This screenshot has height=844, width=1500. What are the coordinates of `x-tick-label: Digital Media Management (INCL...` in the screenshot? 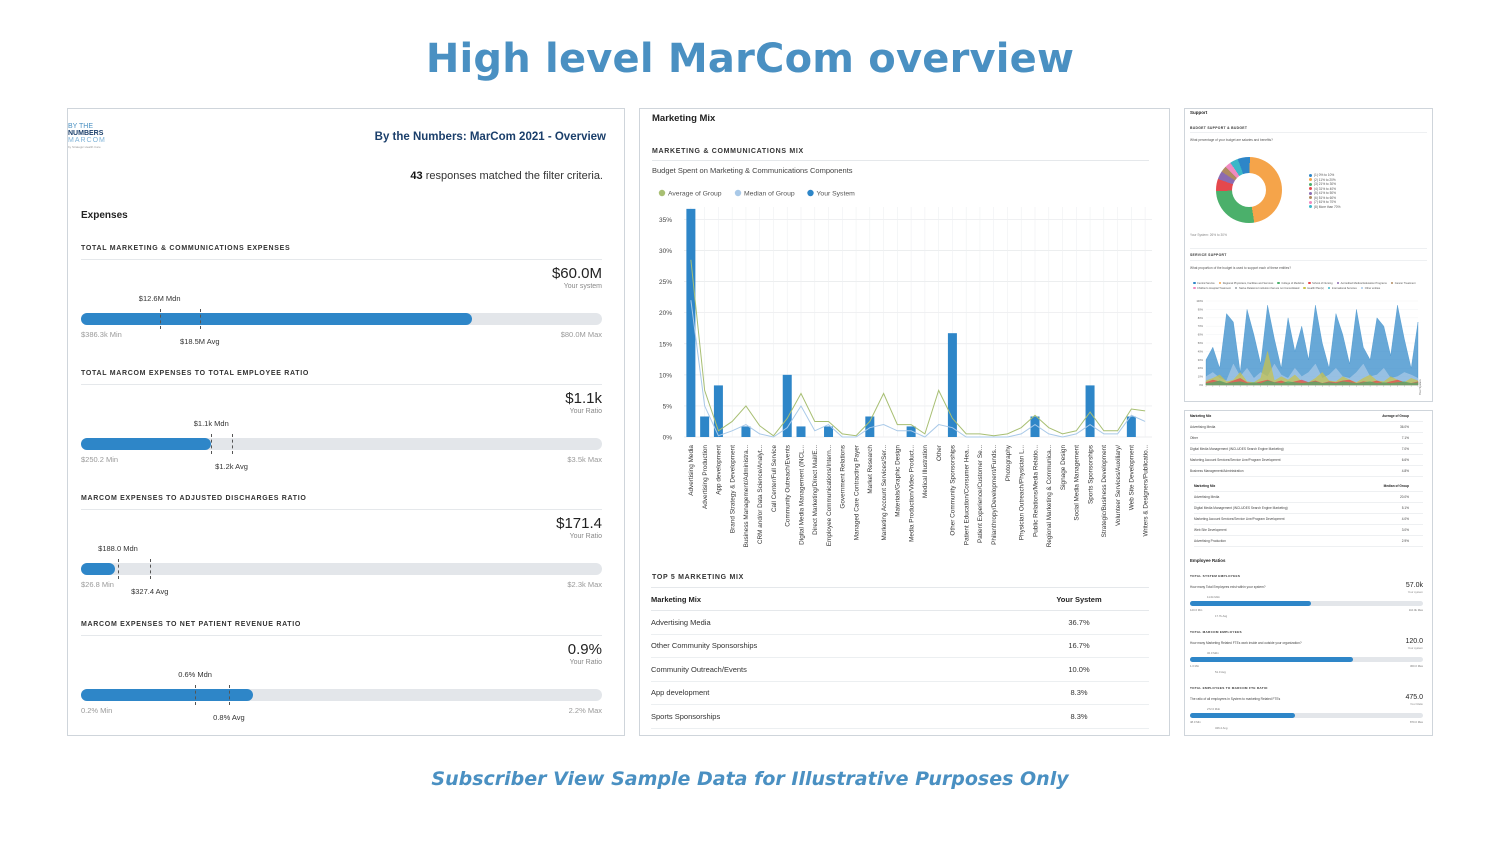 It's located at (801, 495).